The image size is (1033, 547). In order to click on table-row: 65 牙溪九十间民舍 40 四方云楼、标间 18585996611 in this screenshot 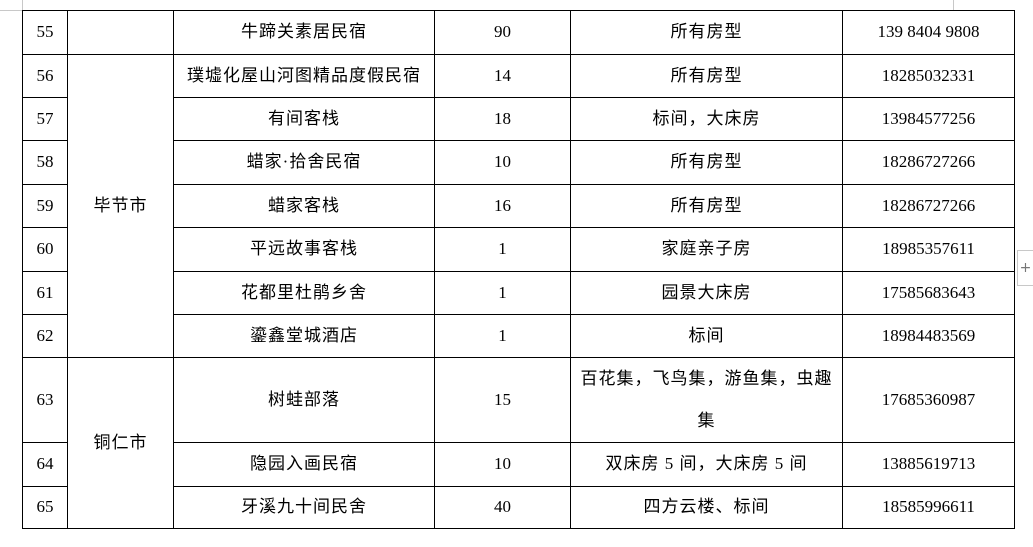, I will do `click(518, 507)`.